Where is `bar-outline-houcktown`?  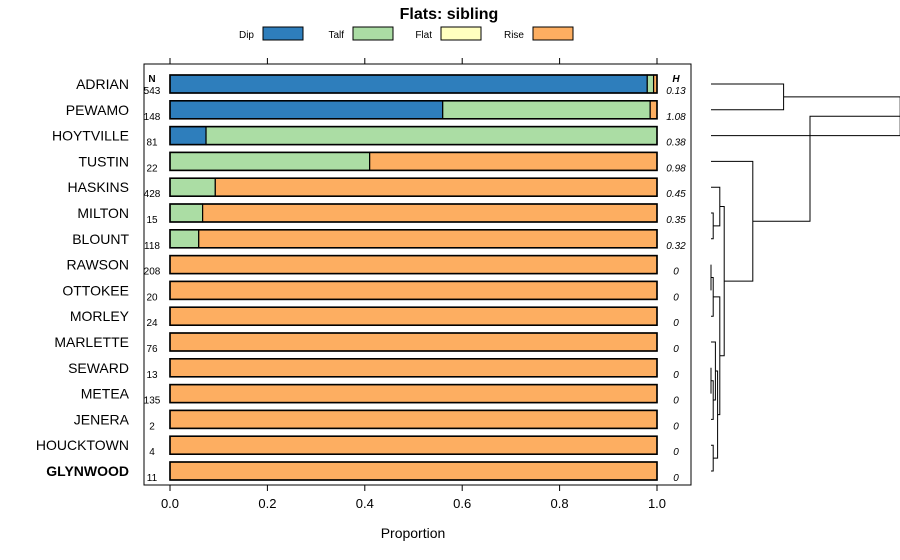 bar-outline-houcktown is located at coordinates (413, 445).